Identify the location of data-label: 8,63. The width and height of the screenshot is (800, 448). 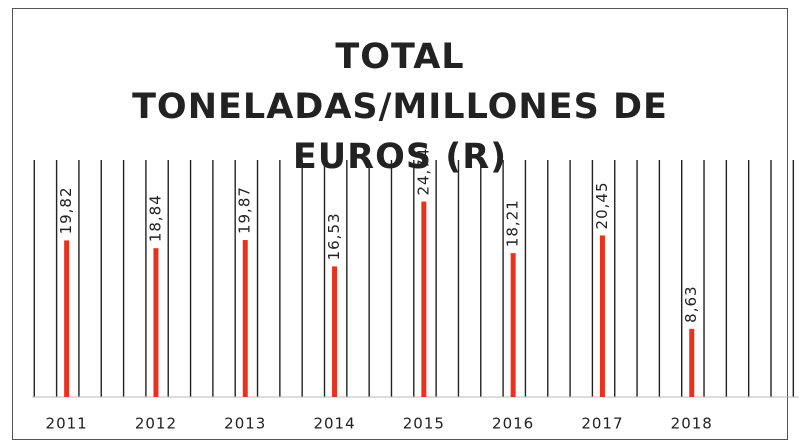
(691, 303).